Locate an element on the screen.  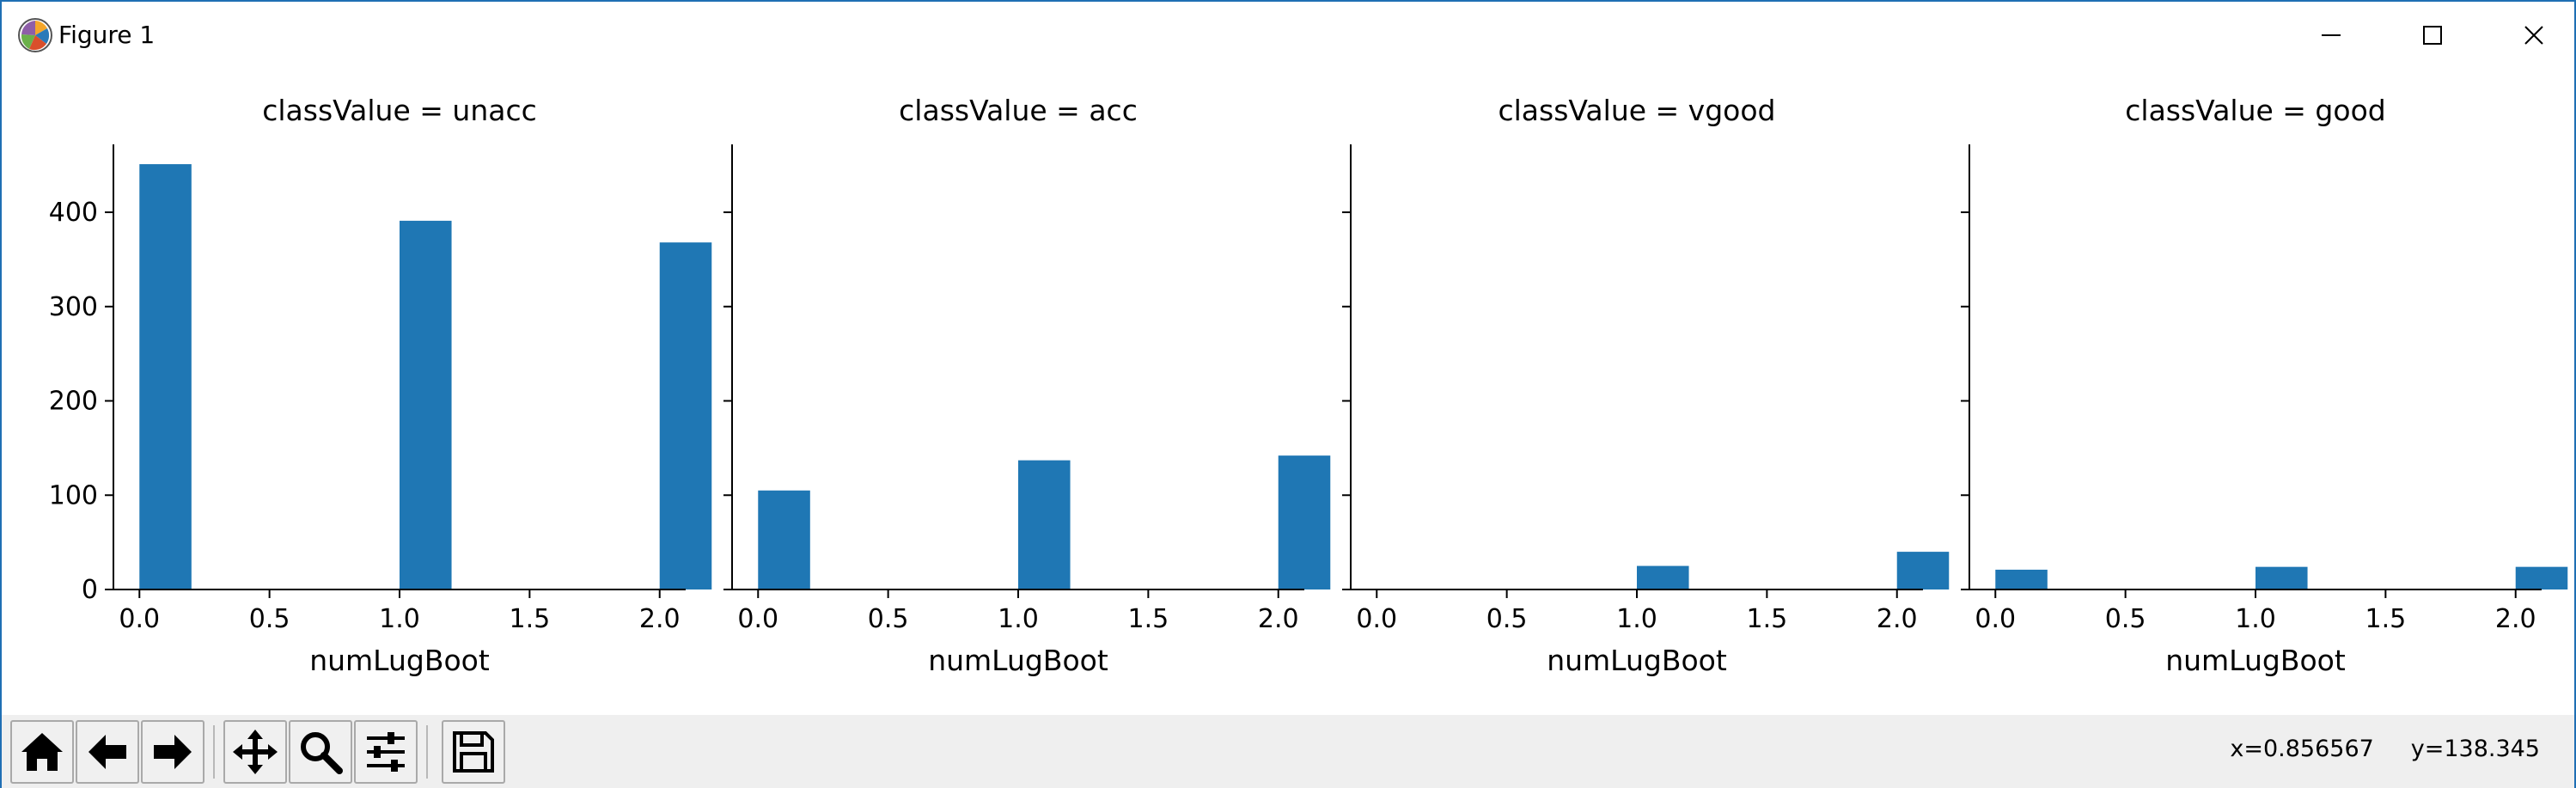
home-button is located at coordinates (42, 752).